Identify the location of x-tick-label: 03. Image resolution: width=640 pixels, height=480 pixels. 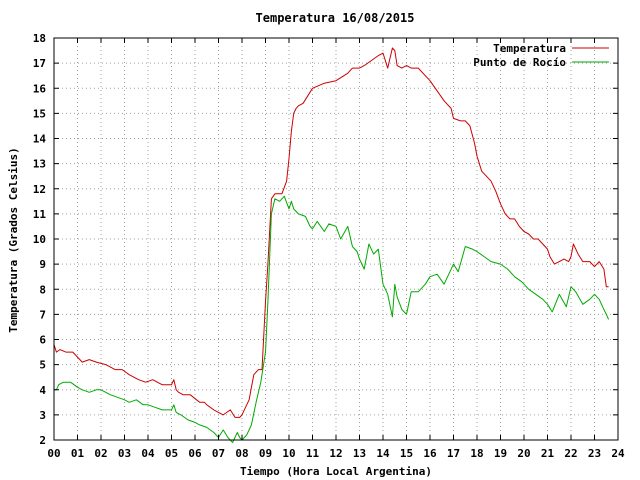
(124, 453).